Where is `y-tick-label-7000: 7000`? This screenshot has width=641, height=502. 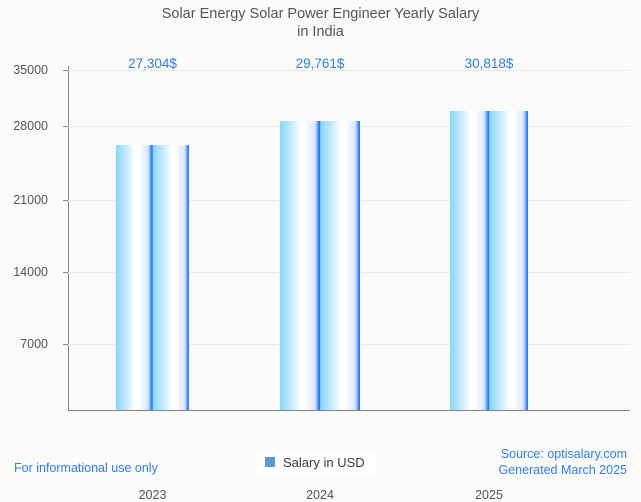 y-tick-label-7000: 7000 is located at coordinates (34, 344).